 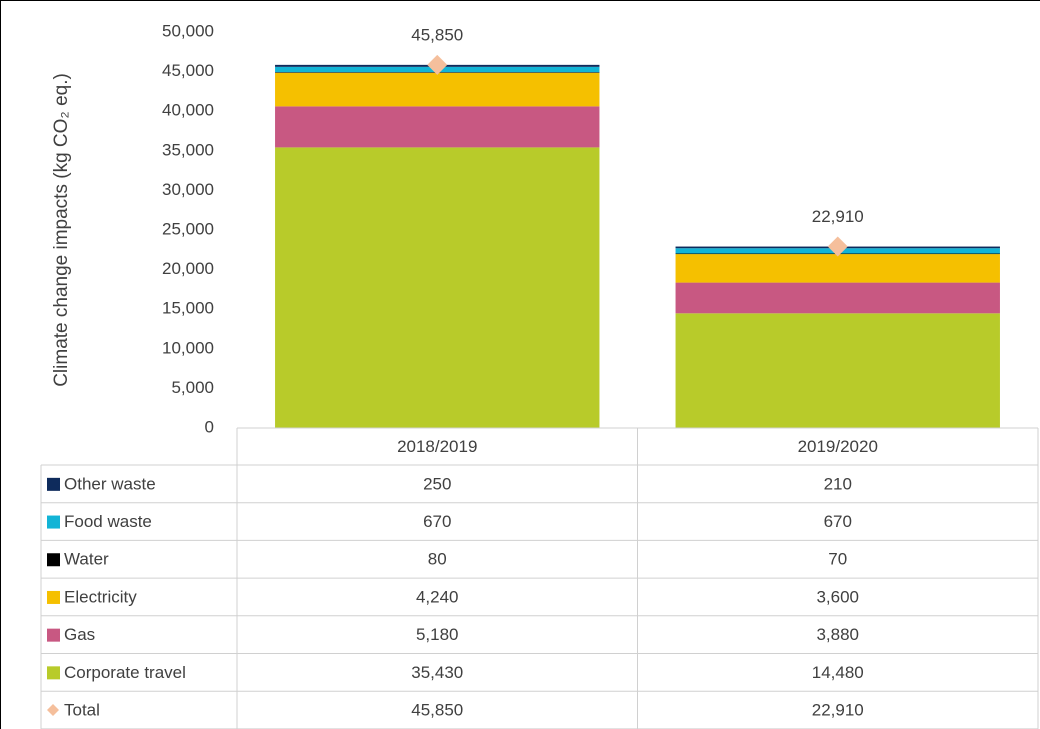 What do you see at coordinates (838, 672) in the screenshot?
I see `table-value: 14,480` at bounding box center [838, 672].